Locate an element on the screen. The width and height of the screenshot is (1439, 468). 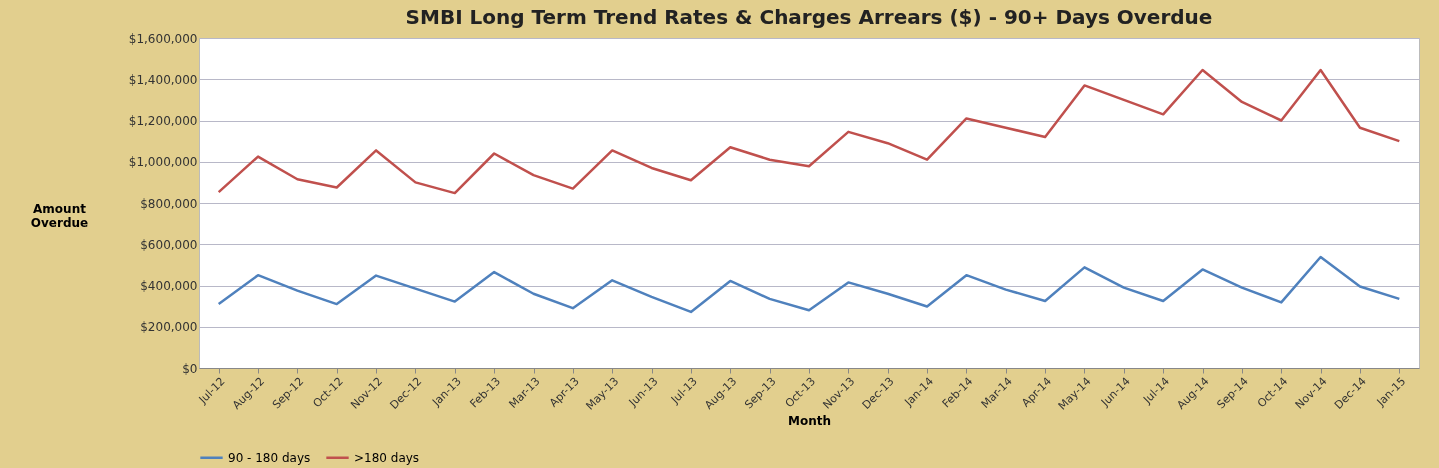
chart-title: SMBI Long Term Trend Rates & Charges Arrears ($) - 90+ Days Overdue is located at coordinates (809, 17).